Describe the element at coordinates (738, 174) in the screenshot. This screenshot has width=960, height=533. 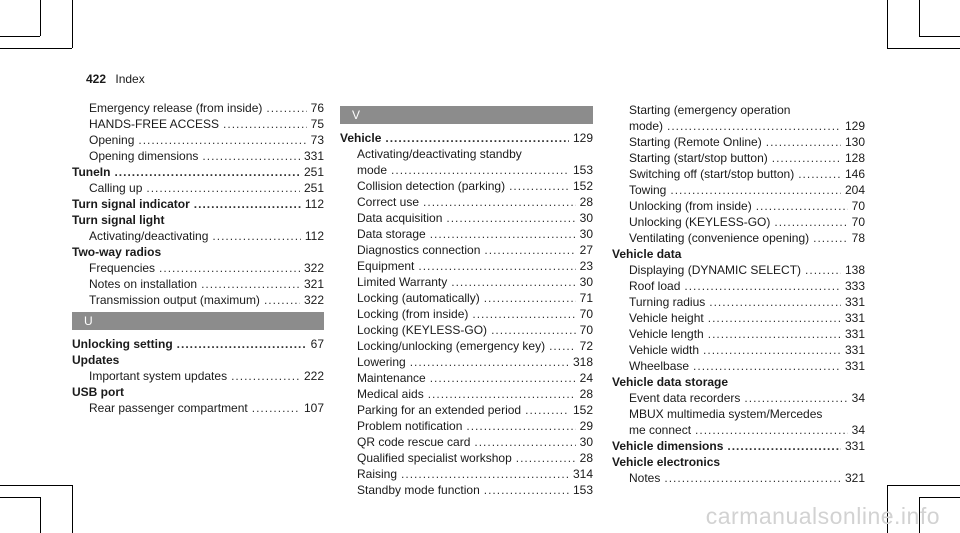
I see `index-subentry: Switching off (start/stop button) 146` at that location.